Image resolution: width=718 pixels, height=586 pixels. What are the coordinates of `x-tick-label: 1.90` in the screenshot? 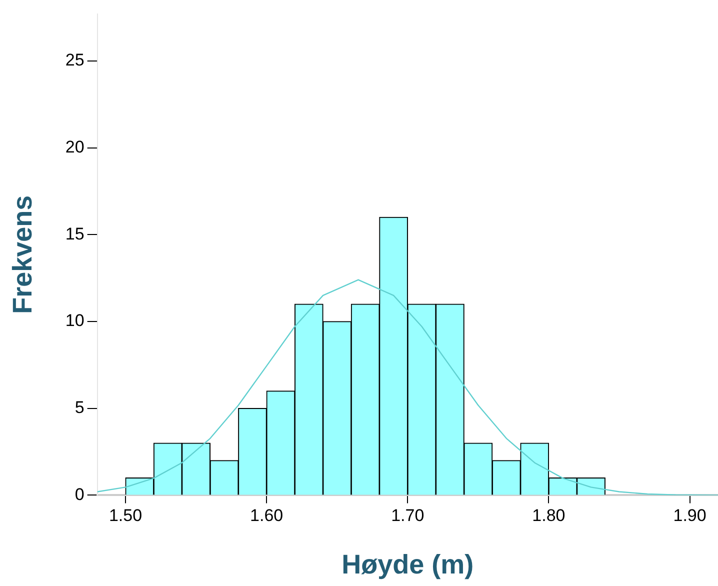 It's located at (689, 516).